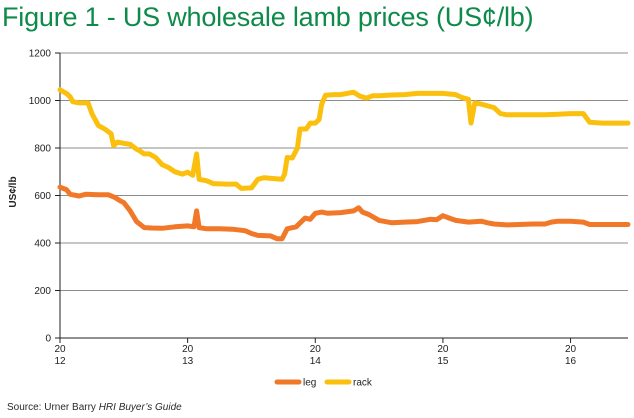  What do you see at coordinates (13, 191) in the screenshot?
I see `y-axis-label: US¢/lb` at bounding box center [13, 191].